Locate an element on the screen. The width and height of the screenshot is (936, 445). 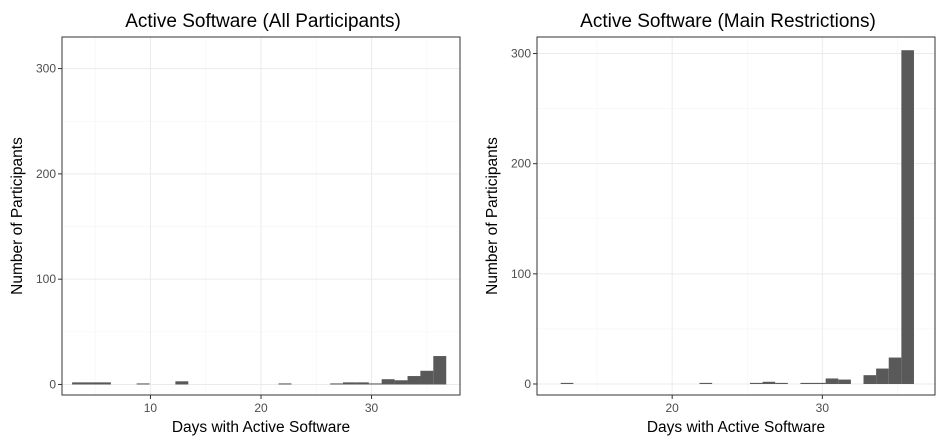
chart-title: Active Software (Main Restrictions) is located at coordinates (728, 21).